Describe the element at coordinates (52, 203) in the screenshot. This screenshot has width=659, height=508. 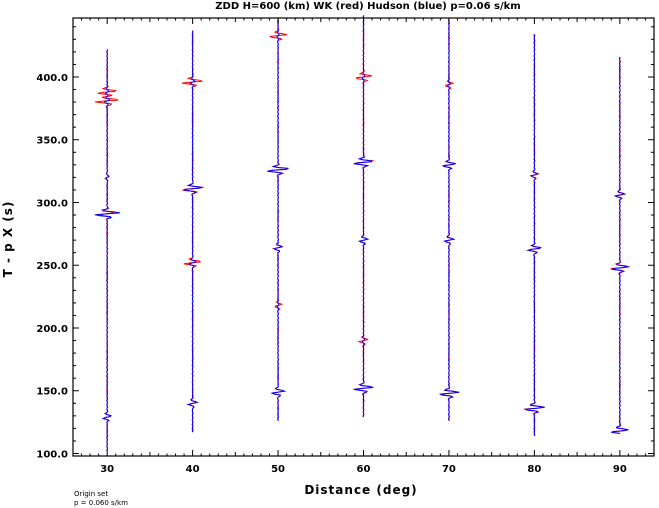
I see `y-tick-label: 300.0` at that location.